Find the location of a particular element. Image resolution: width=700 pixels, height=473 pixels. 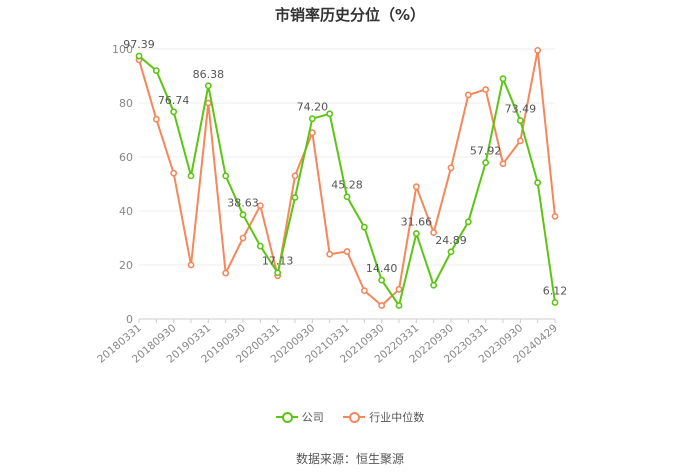

legend-label-industry-median: 行业中位数 is located at coordinates (397, 417).